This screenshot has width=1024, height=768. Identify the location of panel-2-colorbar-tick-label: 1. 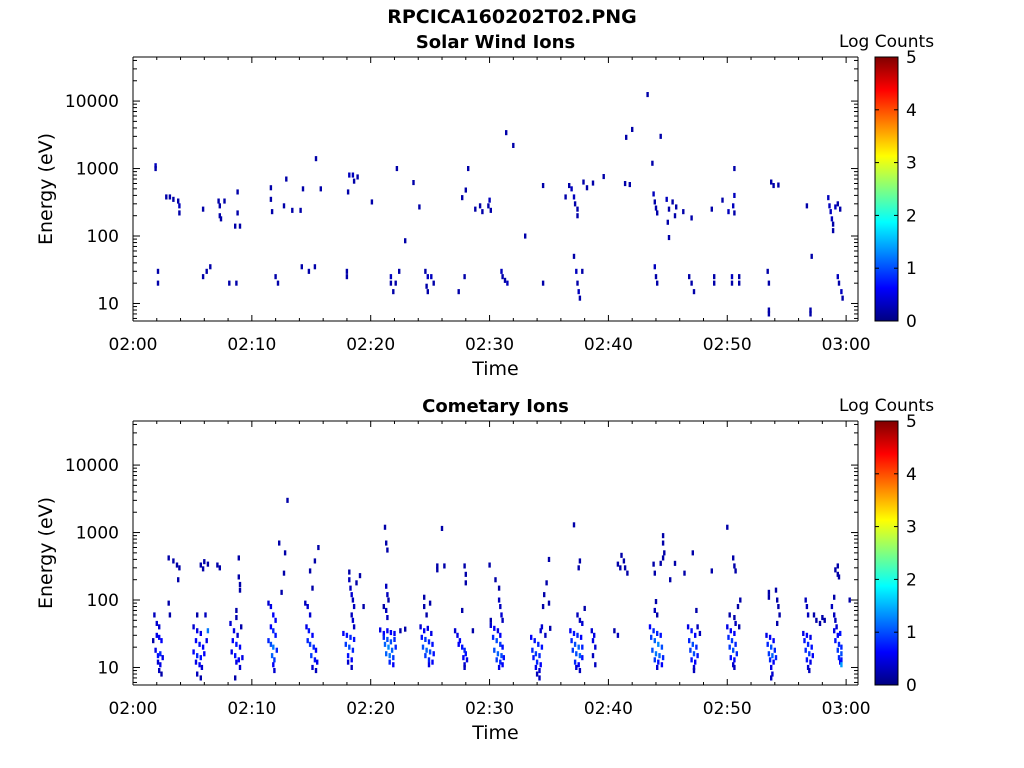
(911, 633).